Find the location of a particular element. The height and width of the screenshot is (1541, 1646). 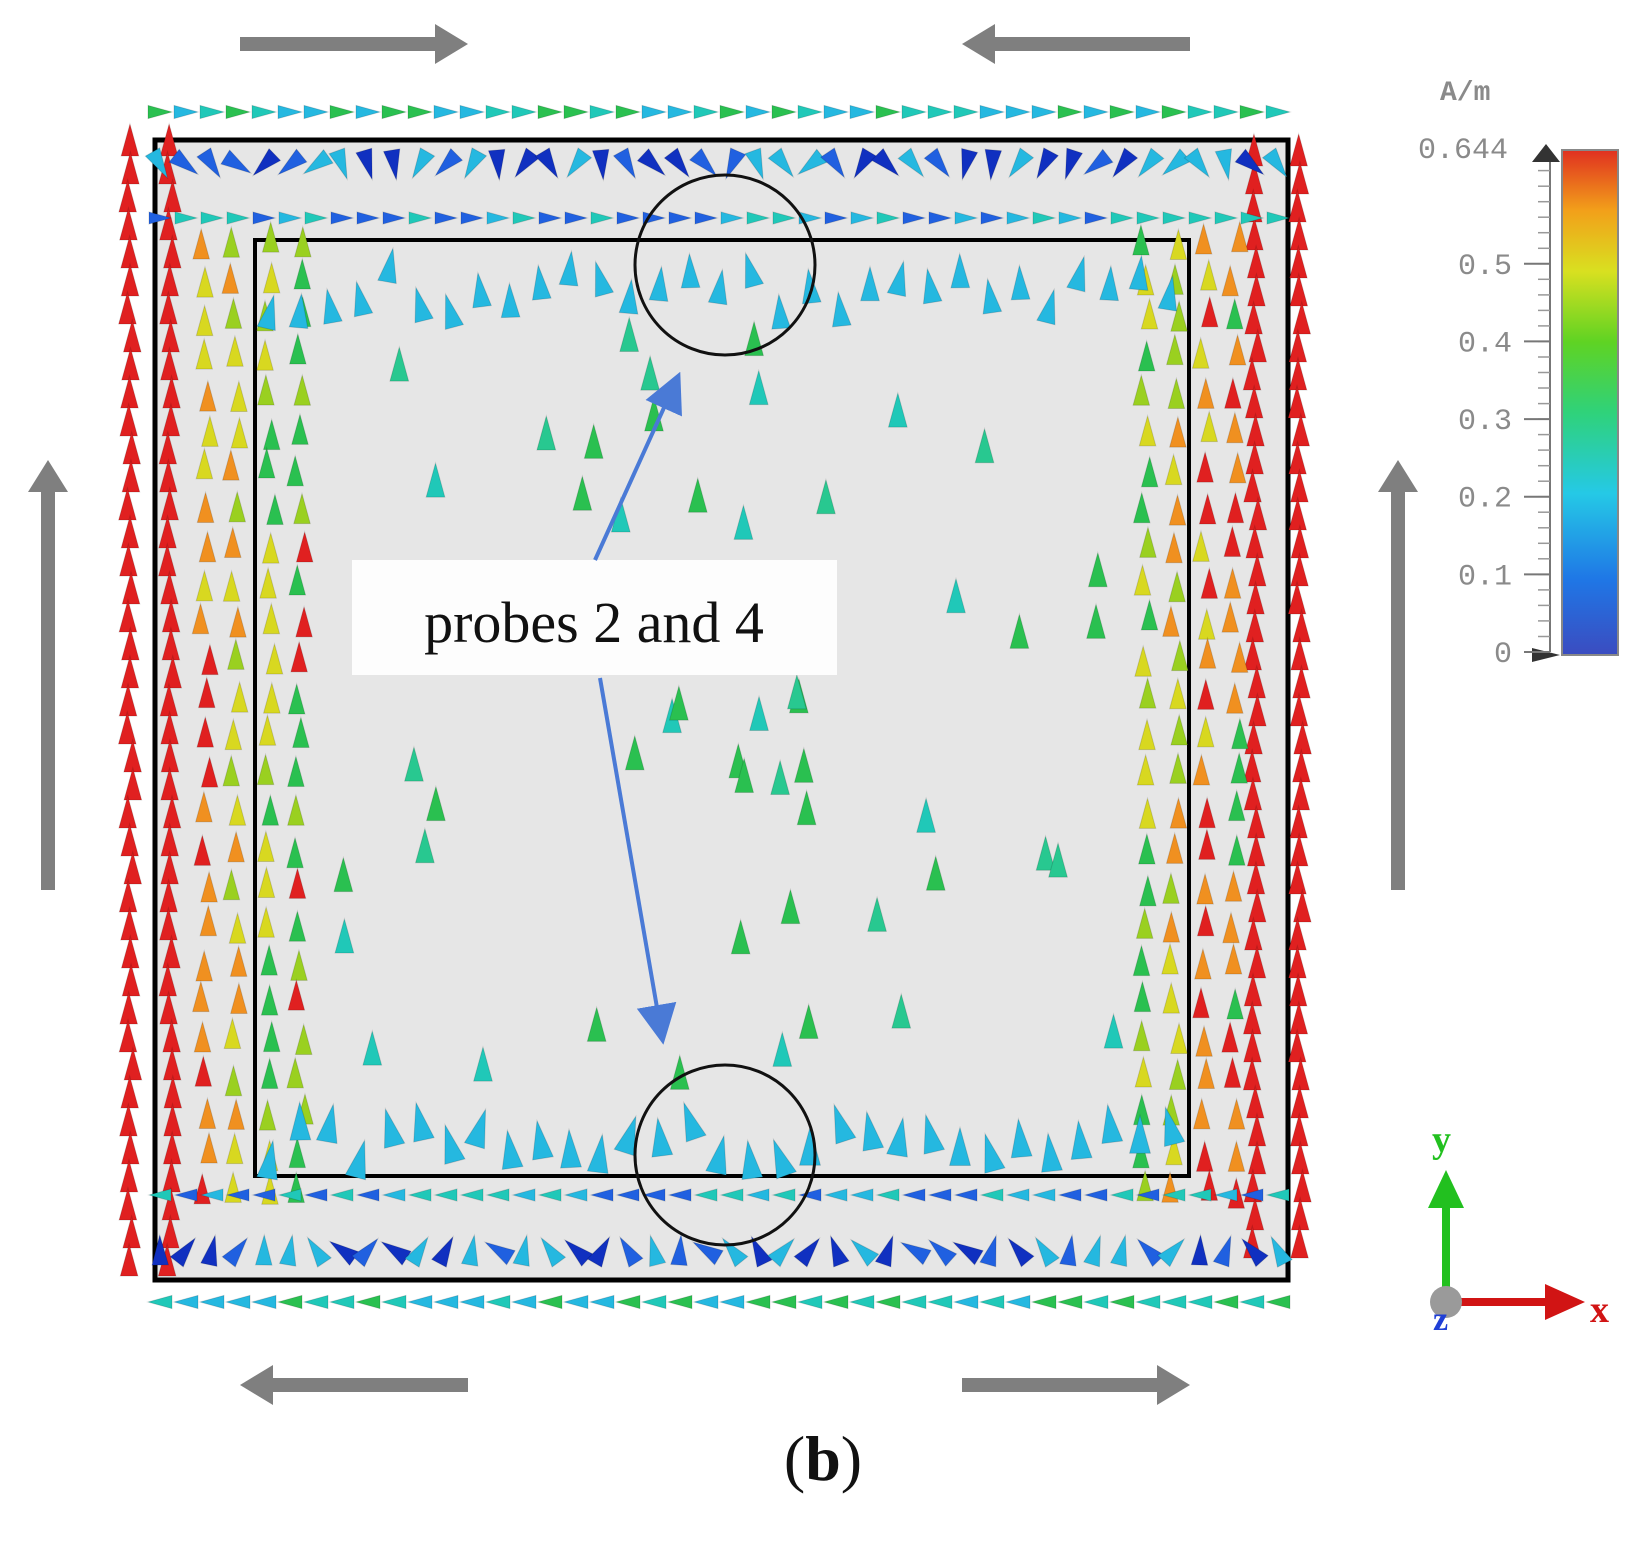

axes-triad: y x z is located at coordinates (1518, 1228).